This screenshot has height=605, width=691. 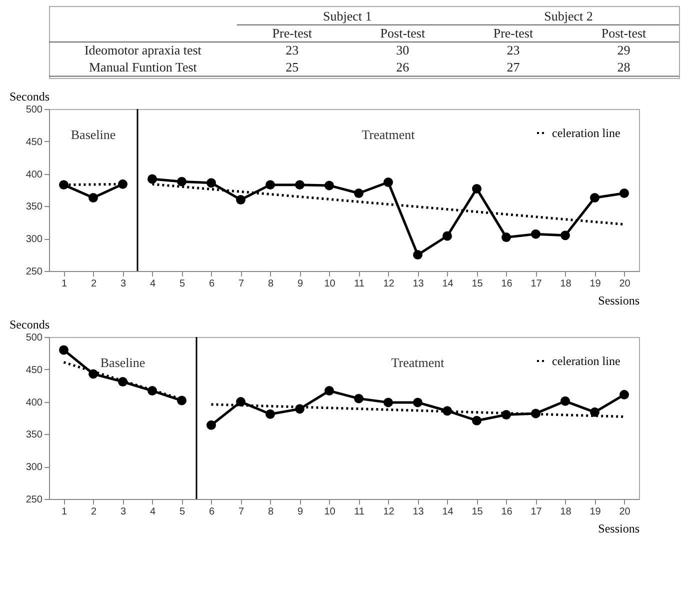 I want to click on data-label: 28, so click(x=623, y=67).